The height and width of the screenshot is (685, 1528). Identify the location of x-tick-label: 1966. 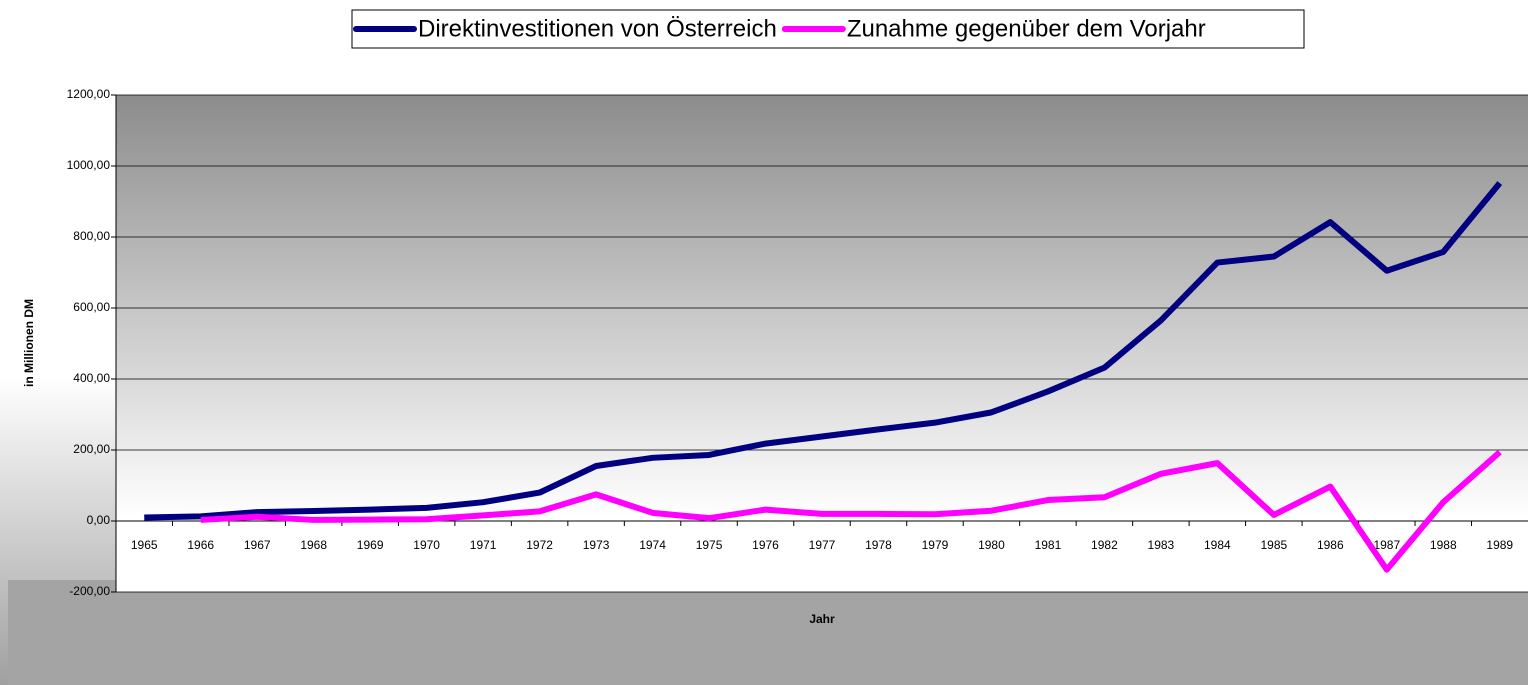
(200, 545).